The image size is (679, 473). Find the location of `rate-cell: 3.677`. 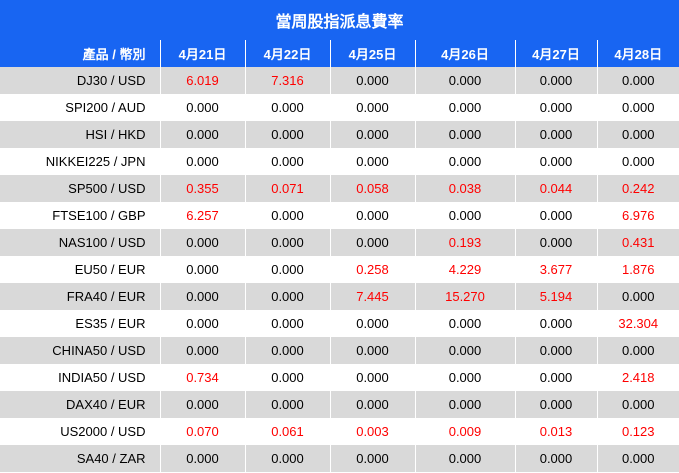

rate-cell: 3.677 is located at coordinates (555, 269).